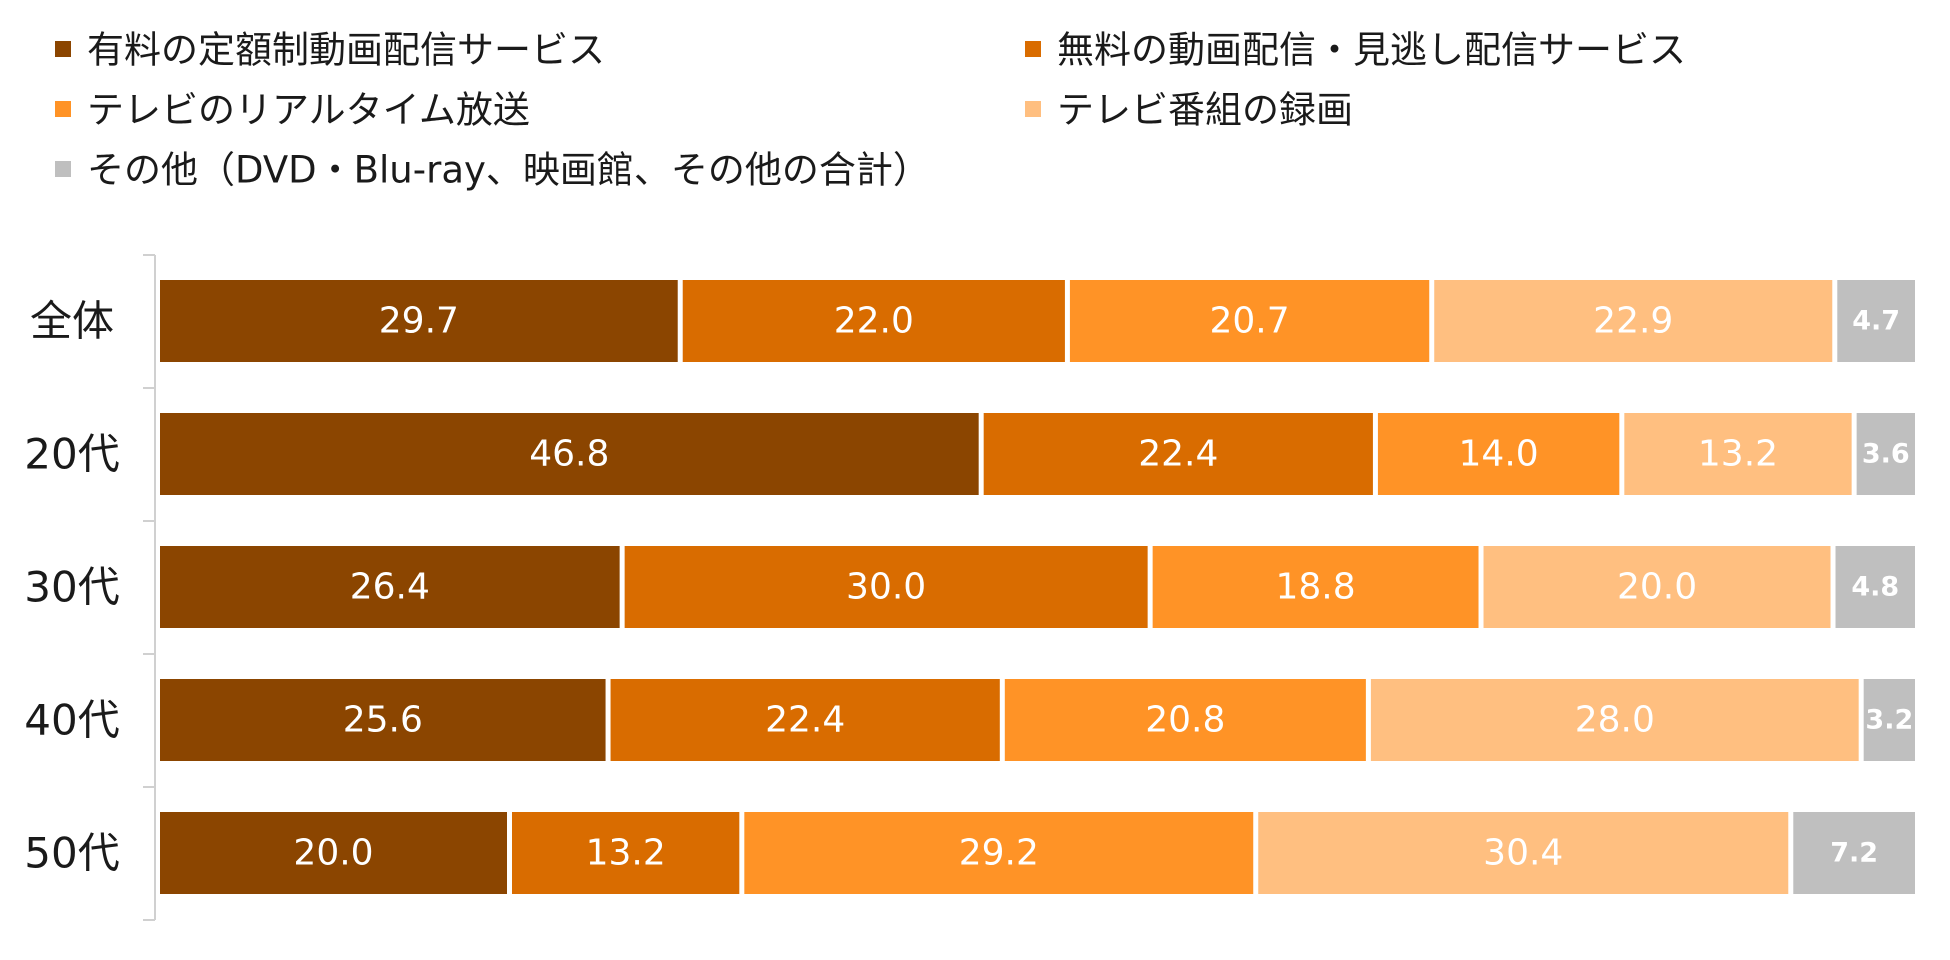  I want to click on data-label: 20.7, so click(1250, 321).